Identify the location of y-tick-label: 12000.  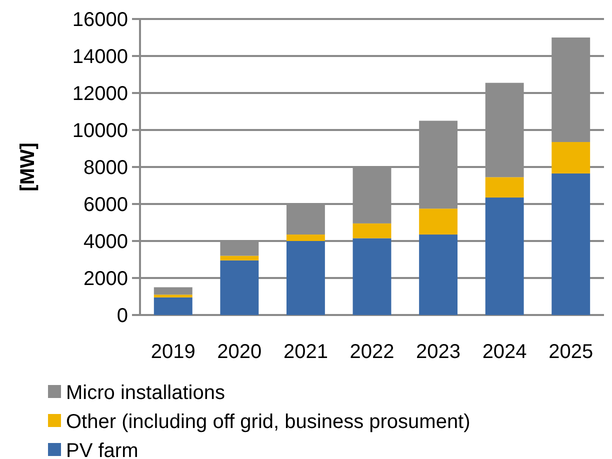
(100, 94).